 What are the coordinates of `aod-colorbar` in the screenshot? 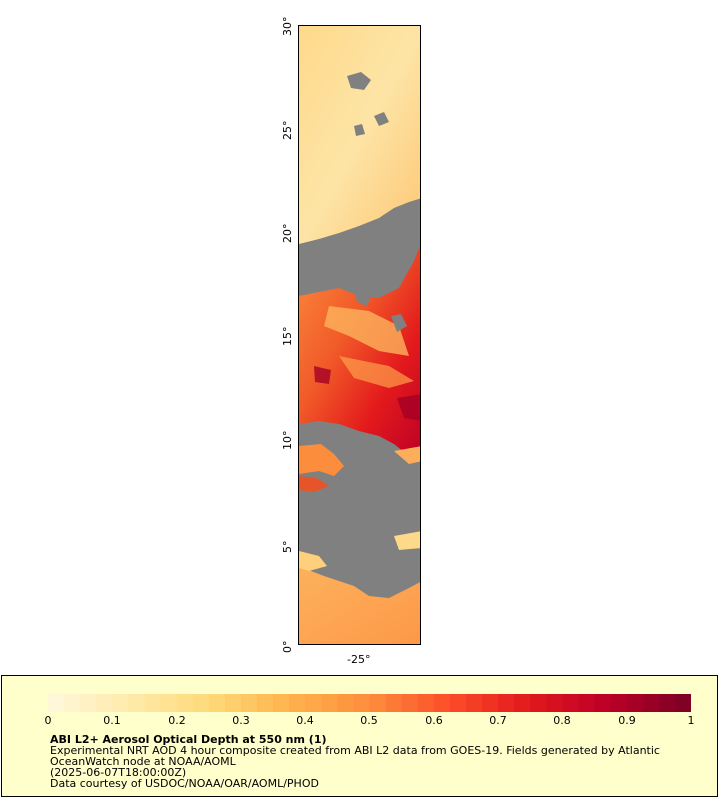 It's located at (369, 703).